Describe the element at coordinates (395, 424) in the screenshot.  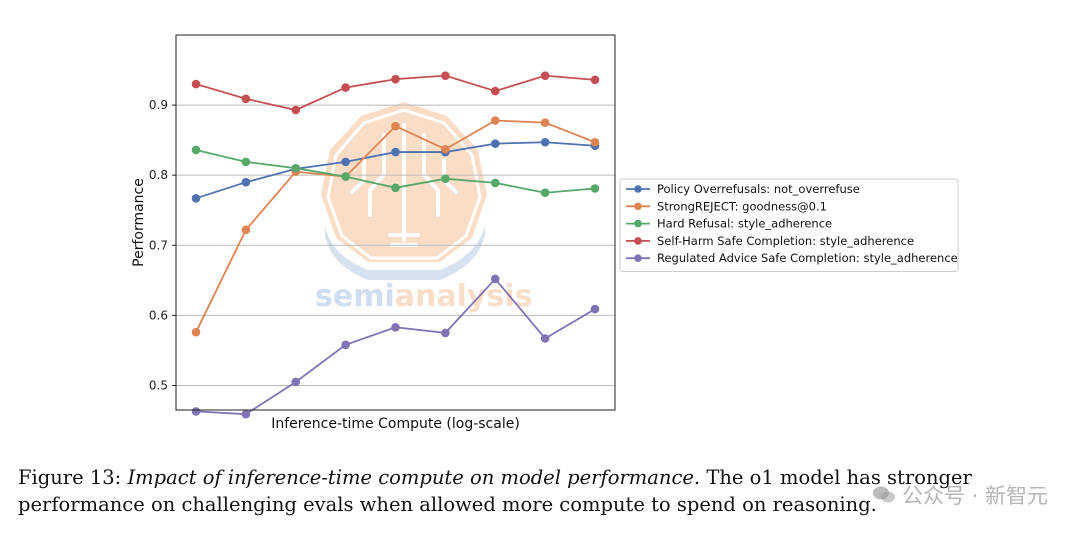
I see `x-axis-label: Inference-time Compute (log-scale)` at that location.